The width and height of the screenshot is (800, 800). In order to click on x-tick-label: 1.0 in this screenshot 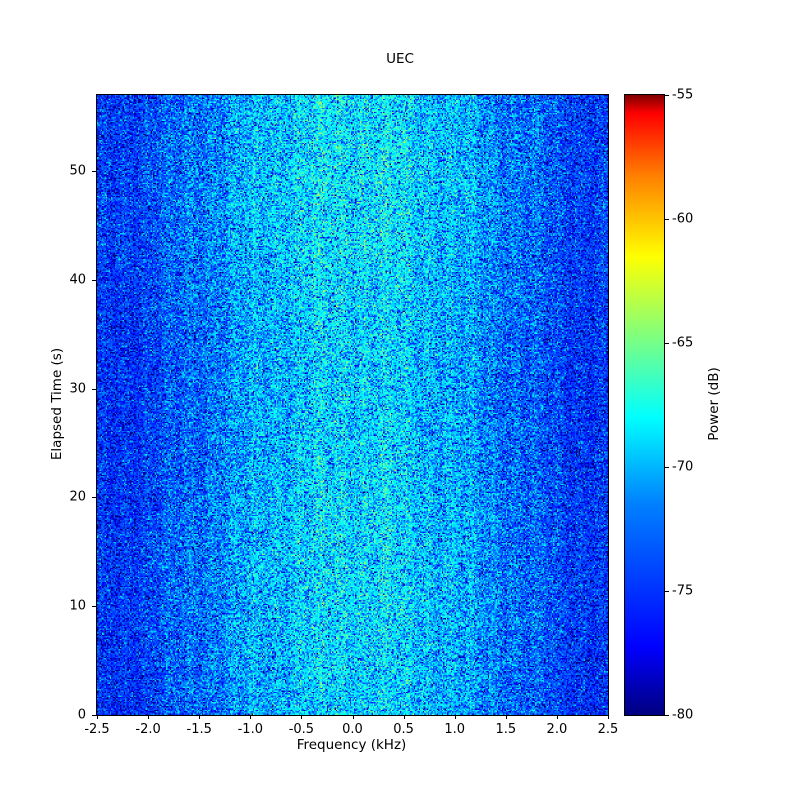, I will do `click(455, 729)`.